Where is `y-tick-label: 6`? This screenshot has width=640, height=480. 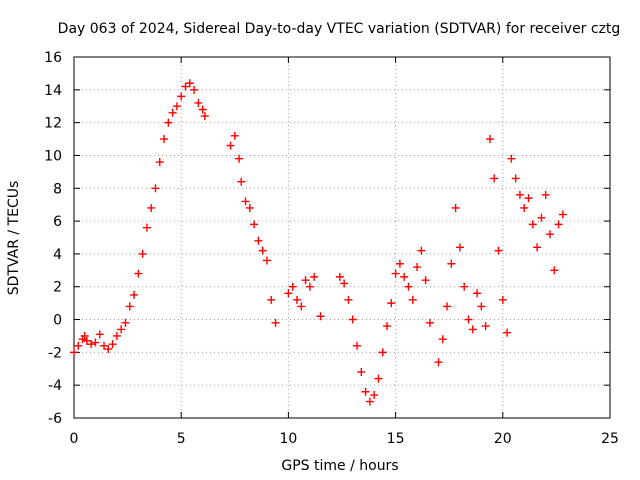 y-tick-label: 6 is located at coordinates (57, 222).